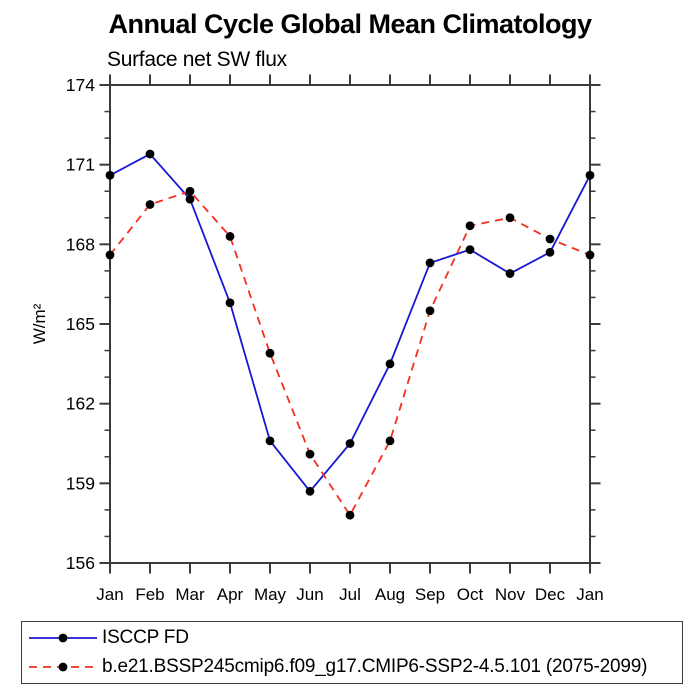 The width and height of the screenshot is (700, 700). Describe the element at coordinates (550, 594) in the screenshot. I see `x-tick-label: Dec` at that location.